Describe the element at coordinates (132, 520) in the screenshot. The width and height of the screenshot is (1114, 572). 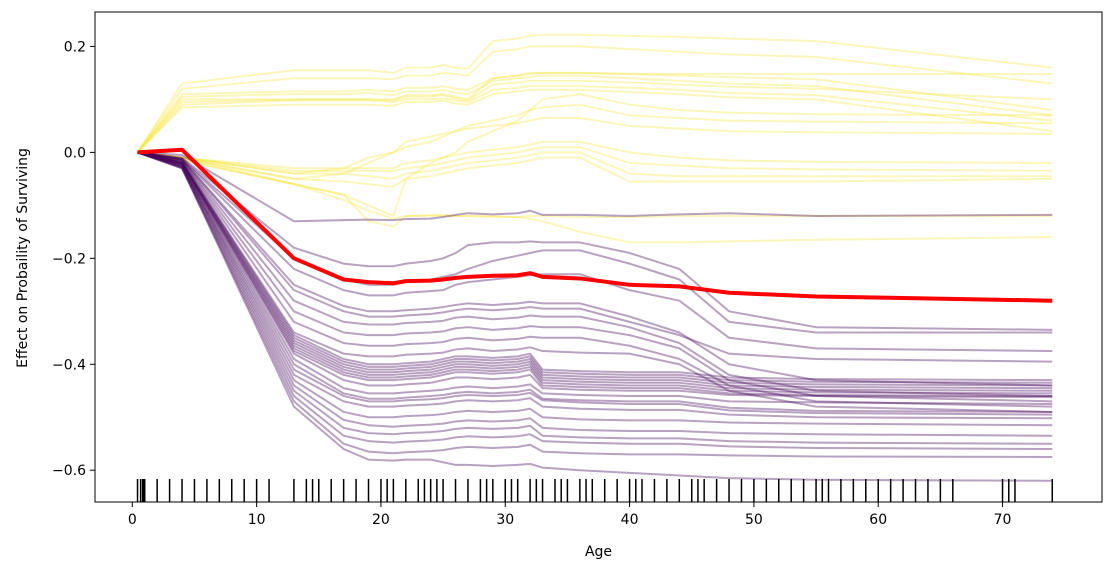
I see `x-tick-label-0: 0` at that location.